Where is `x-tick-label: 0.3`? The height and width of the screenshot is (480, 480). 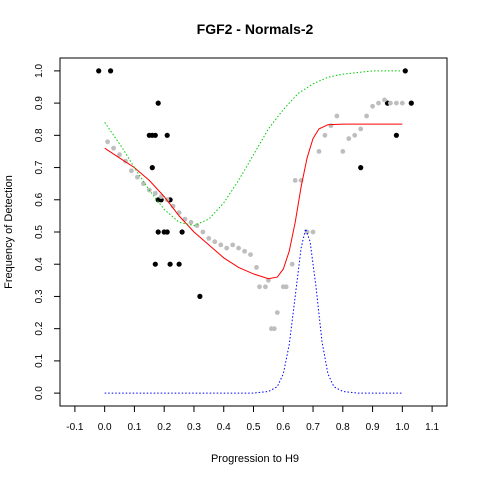 x-tick-label: 0.3 is located at coordinates (194, 427).